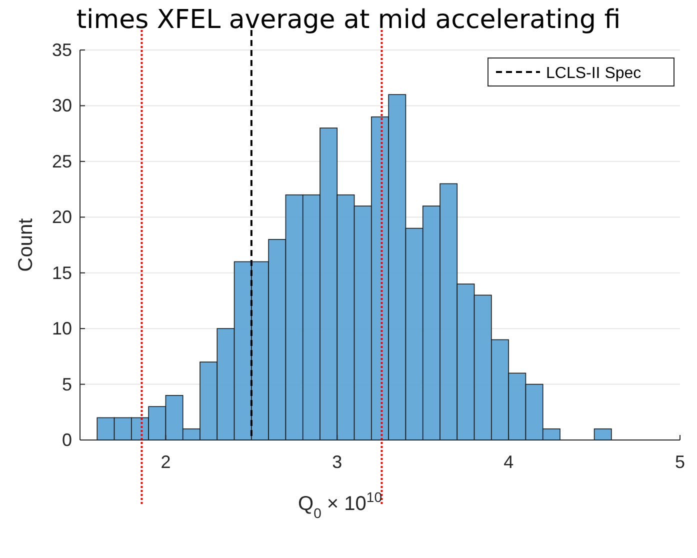 The height and width of the screenshot is (558, 697). I want to click on y-tick-label: 10, so click(62, 328).